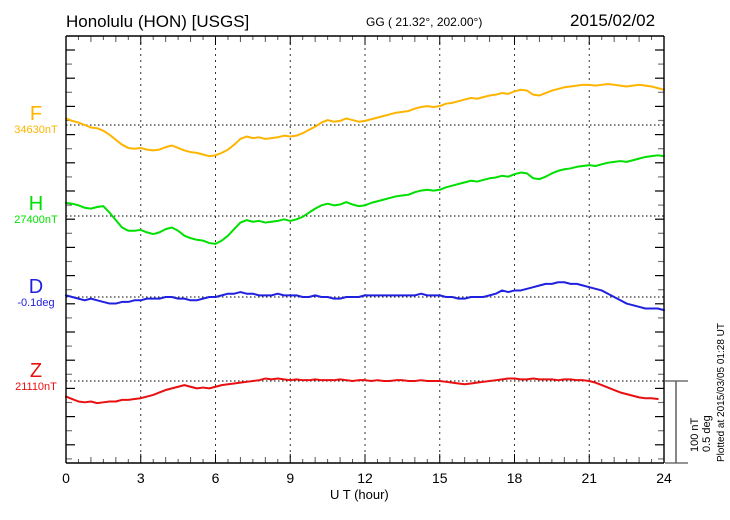 This screenshot has width=730, height=520. Describe the element at coordinates (36, 303) in the screenshot. I see `component-baseline-d: -0.1deg` at that location.